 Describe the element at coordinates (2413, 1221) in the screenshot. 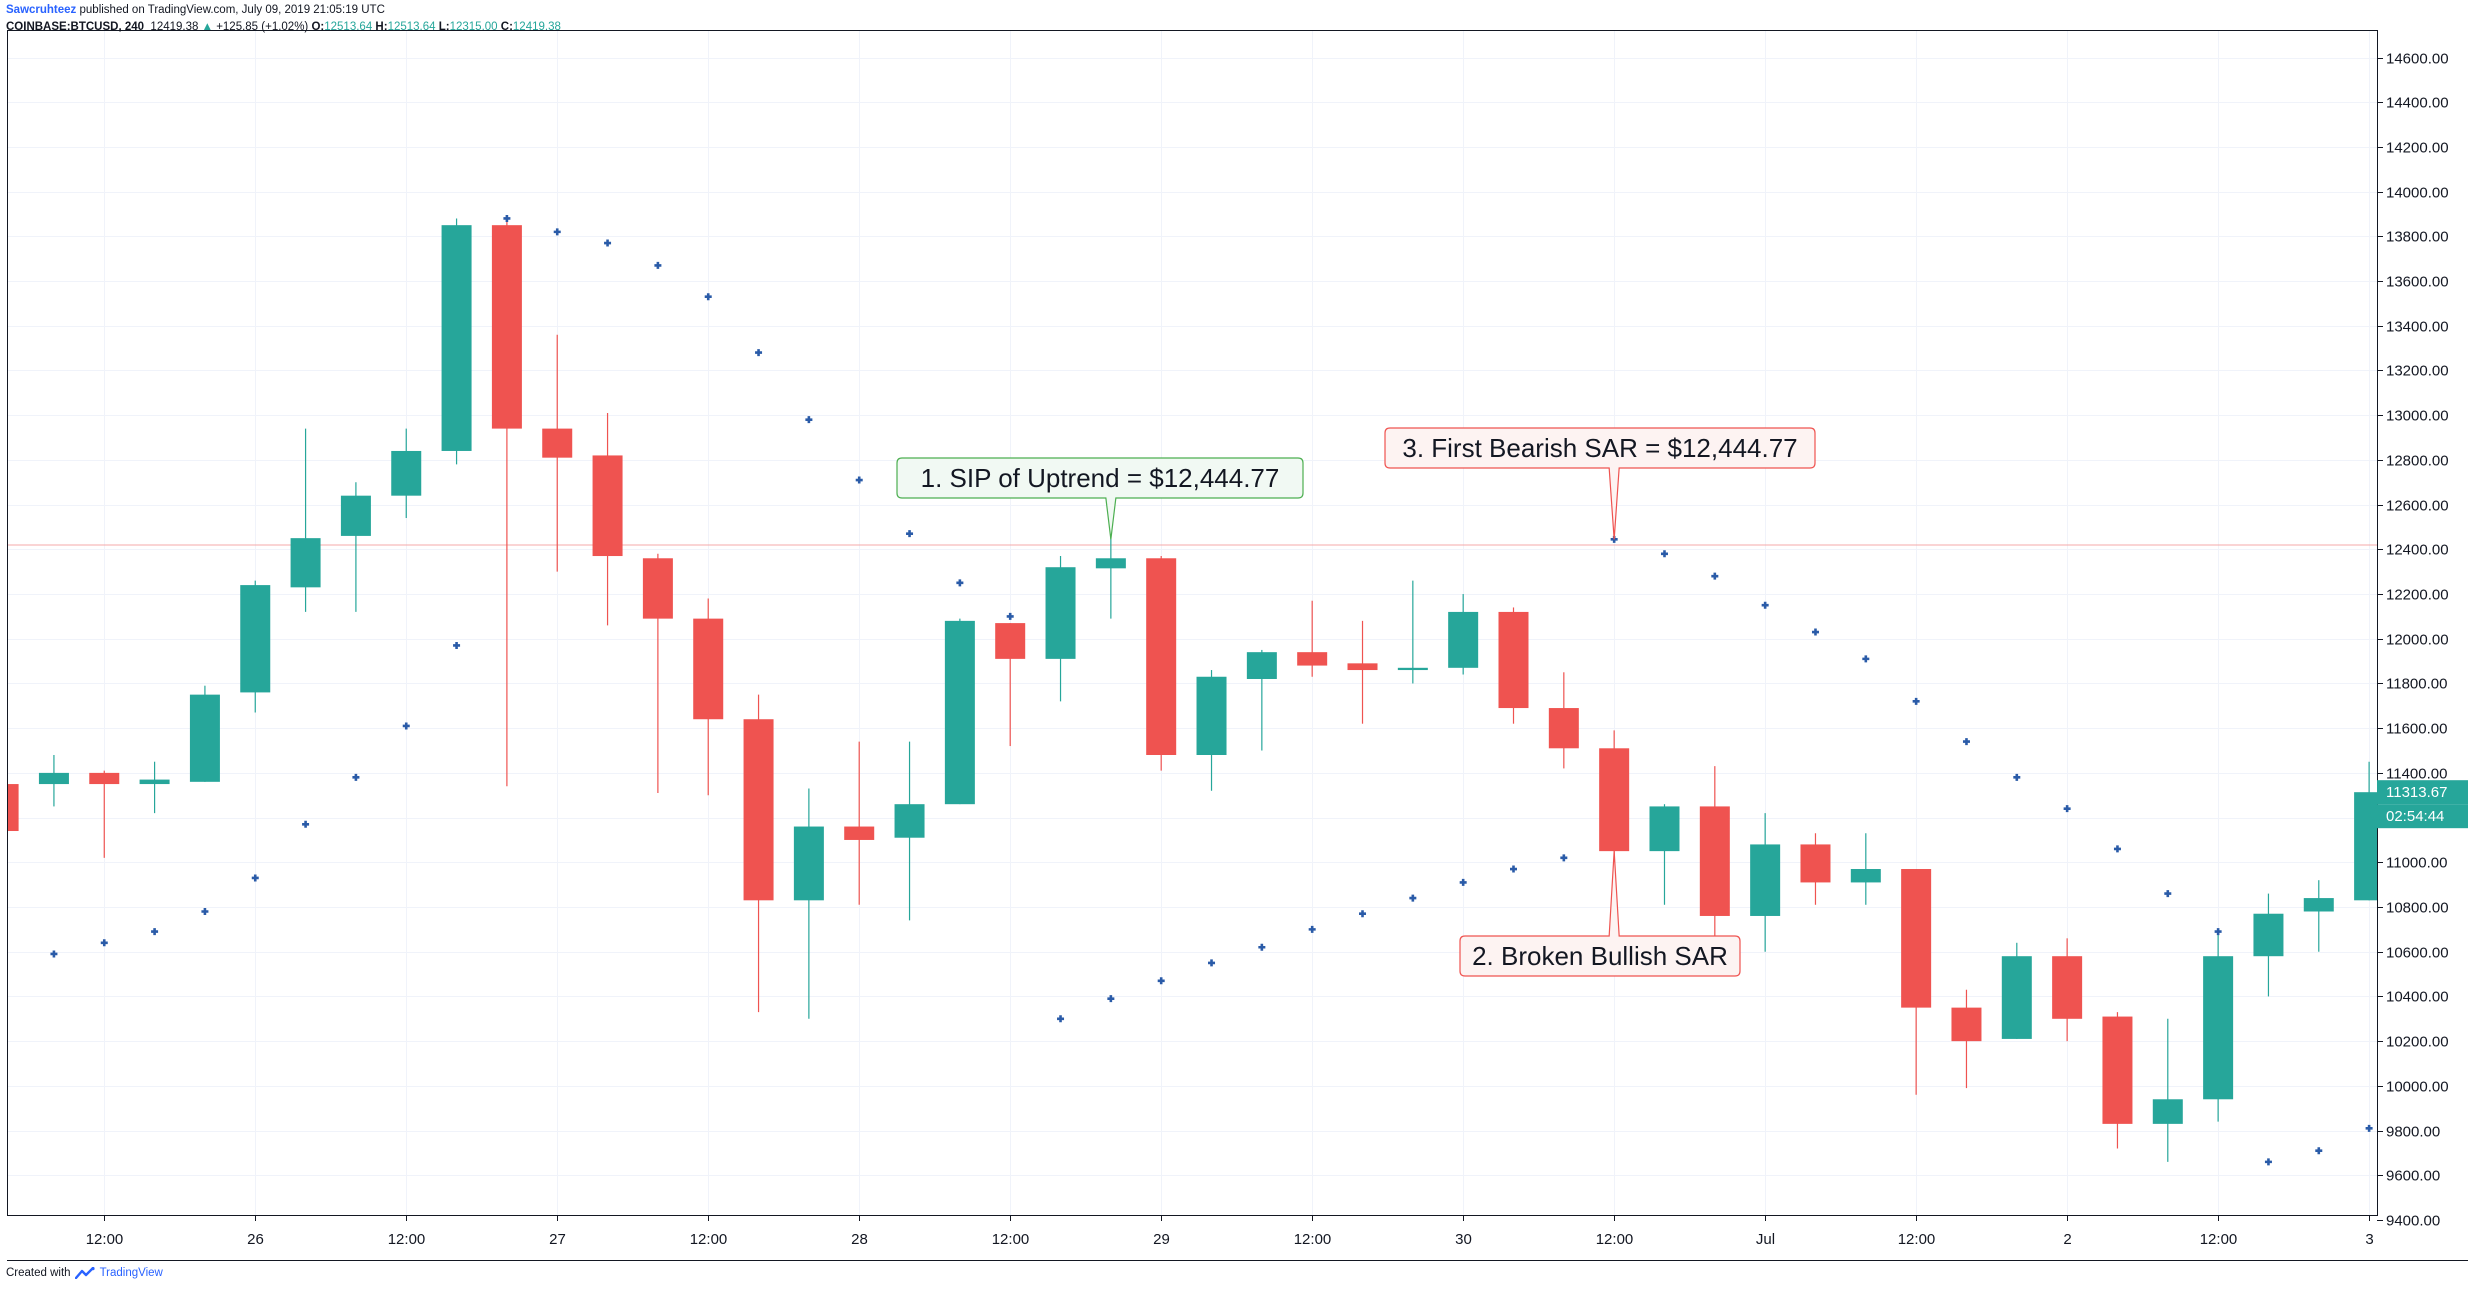

I see `price-tick-label: 9400.00` at that location.